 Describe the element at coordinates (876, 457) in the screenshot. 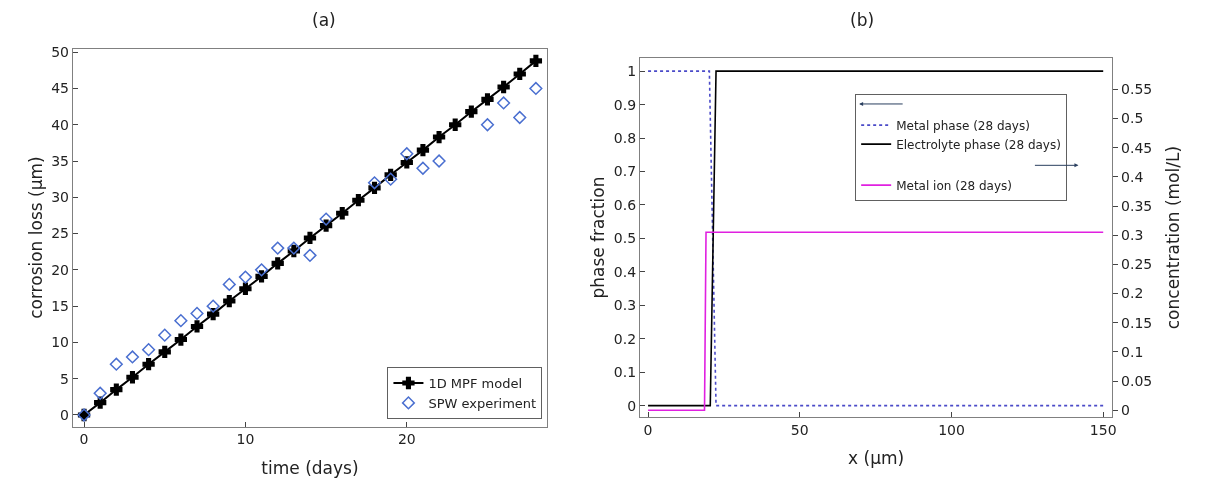

I see `x-axis-title: x (µm)` at that location.